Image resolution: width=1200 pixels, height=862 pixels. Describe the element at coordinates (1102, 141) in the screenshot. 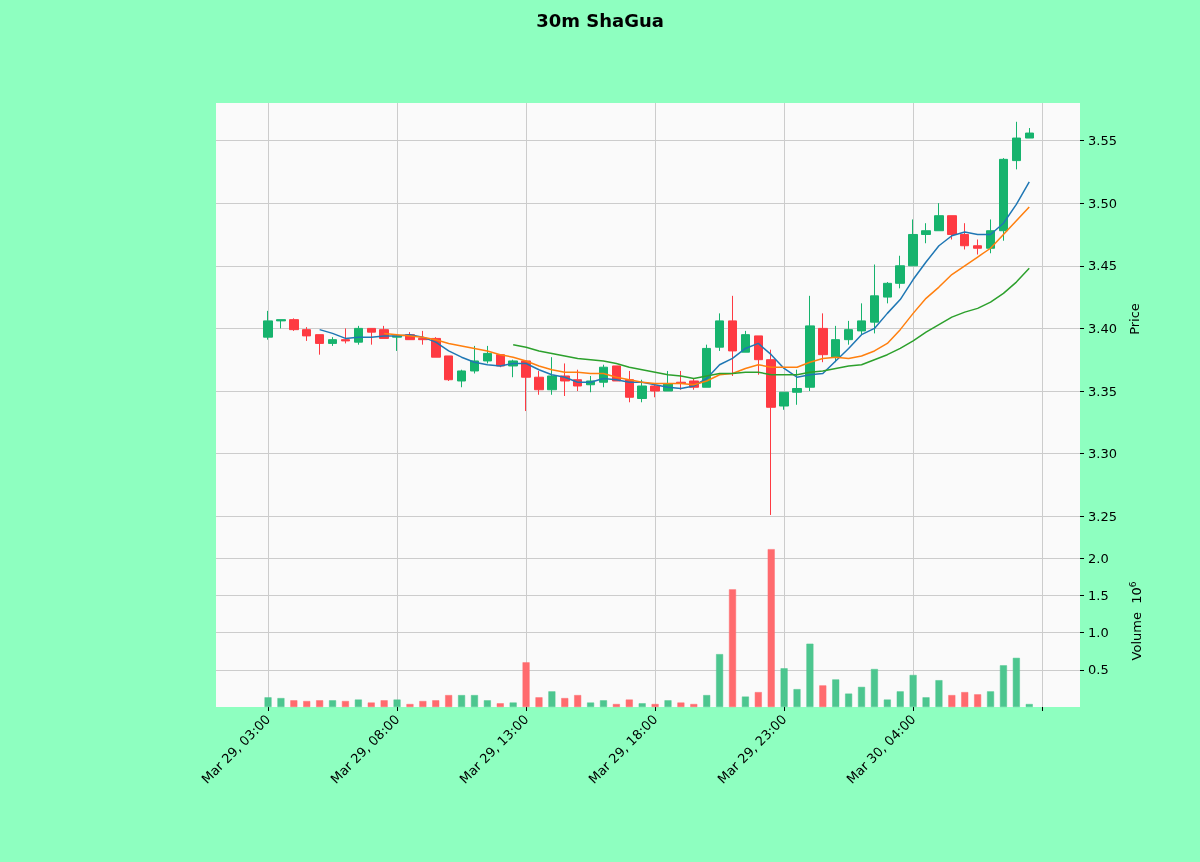

I see `y-tick-label: 3.55` at that location.